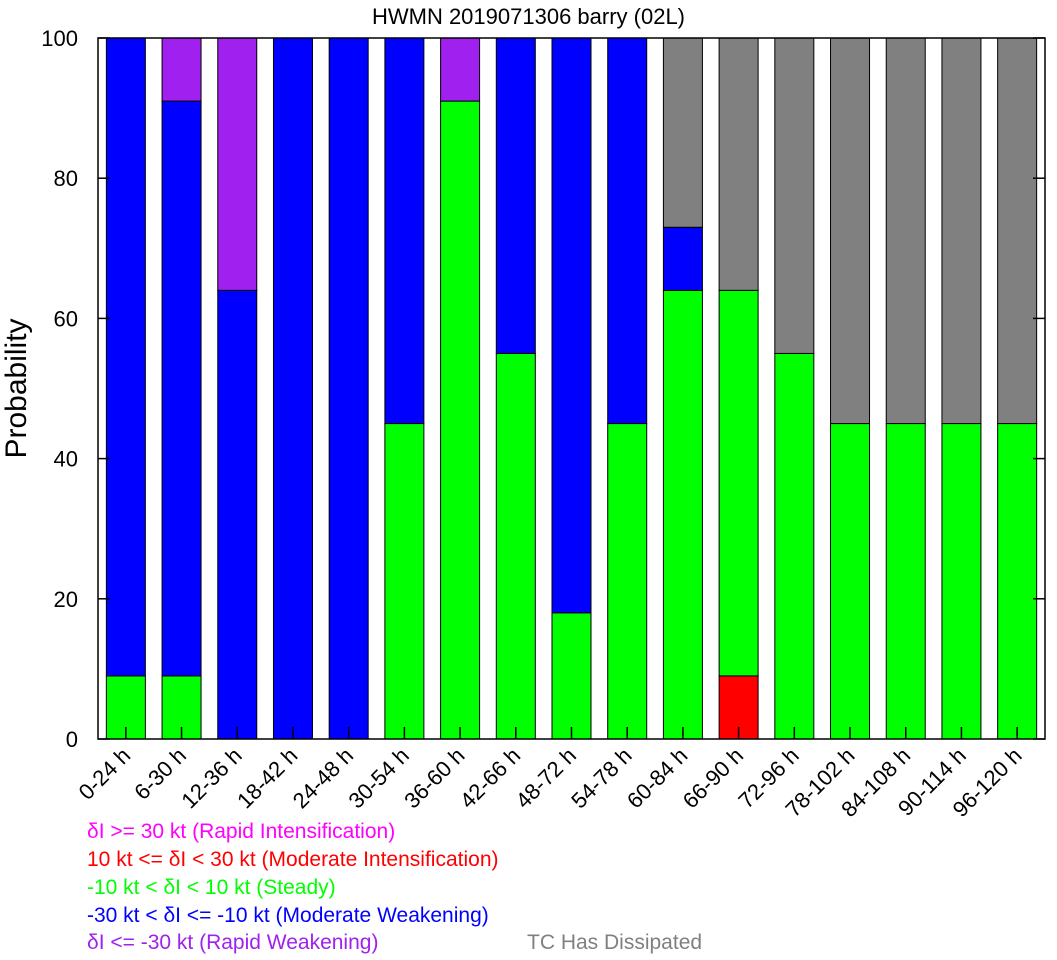 The width and height of the screenshot is (1057, 960). What do you see at coordinates (528, 16) in the screenshot?
I see `chart-title: HWMN 2019071306 barry (02L)` at bounding box center [528, 16].